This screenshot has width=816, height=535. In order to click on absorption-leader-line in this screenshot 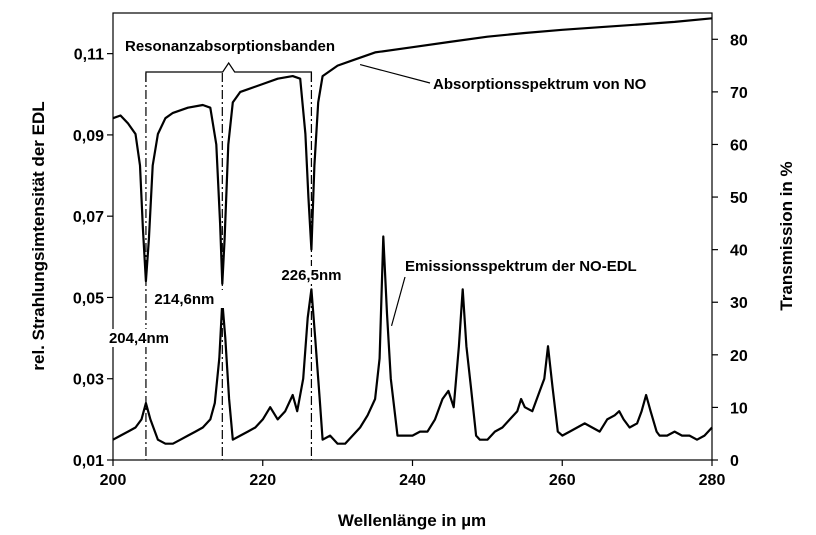, I will do `click(395, 73)`.